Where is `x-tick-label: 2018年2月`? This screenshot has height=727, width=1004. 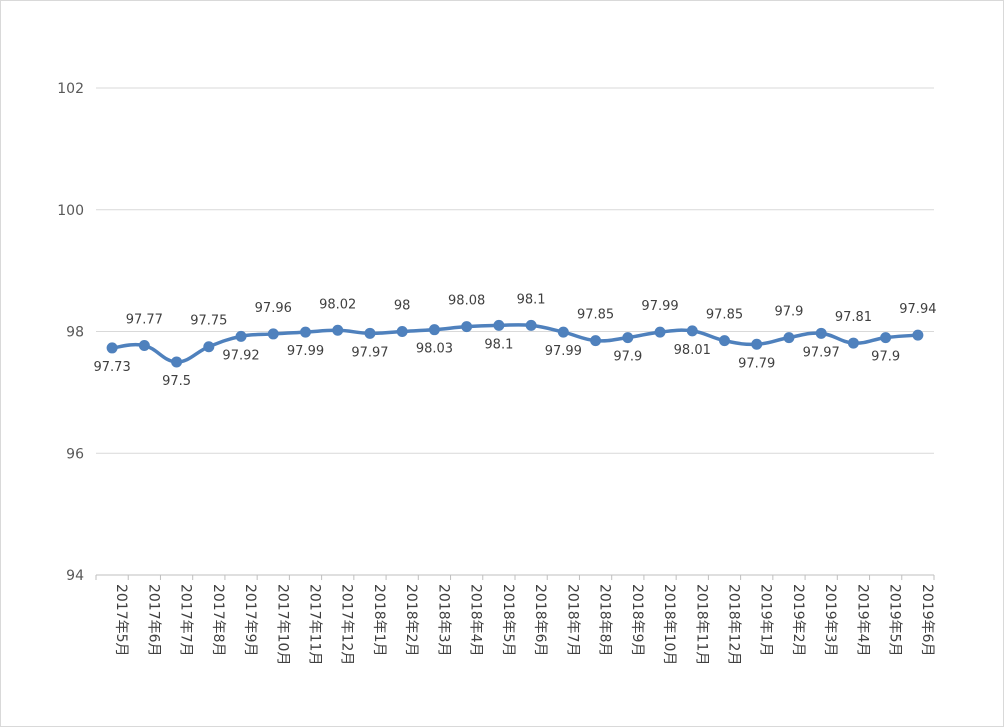 x-tick-label: 2018年2月 is located at coordinates (411, 620).